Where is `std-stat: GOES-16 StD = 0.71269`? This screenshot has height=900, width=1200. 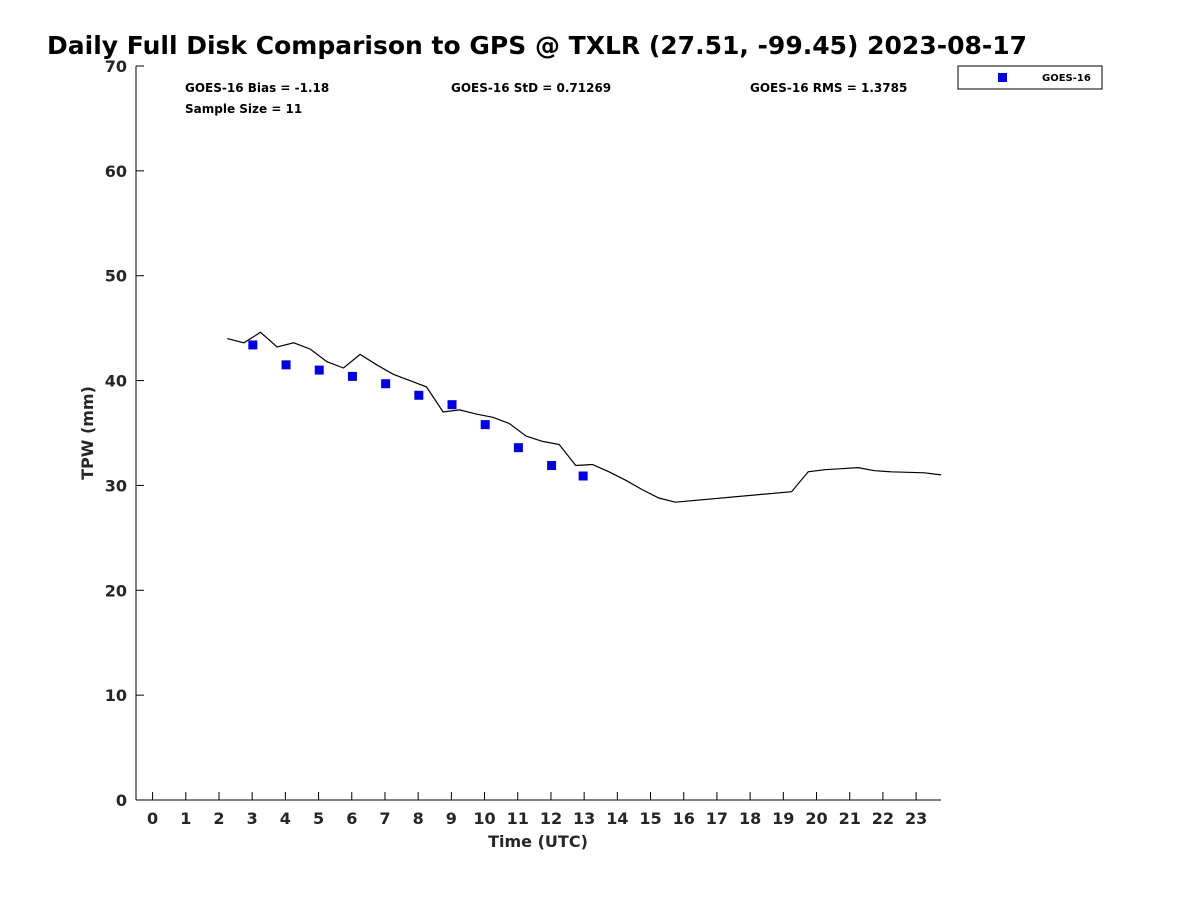
std-stat: GOES-16 StD = 0.71269 is located at coordinates (531, 88).